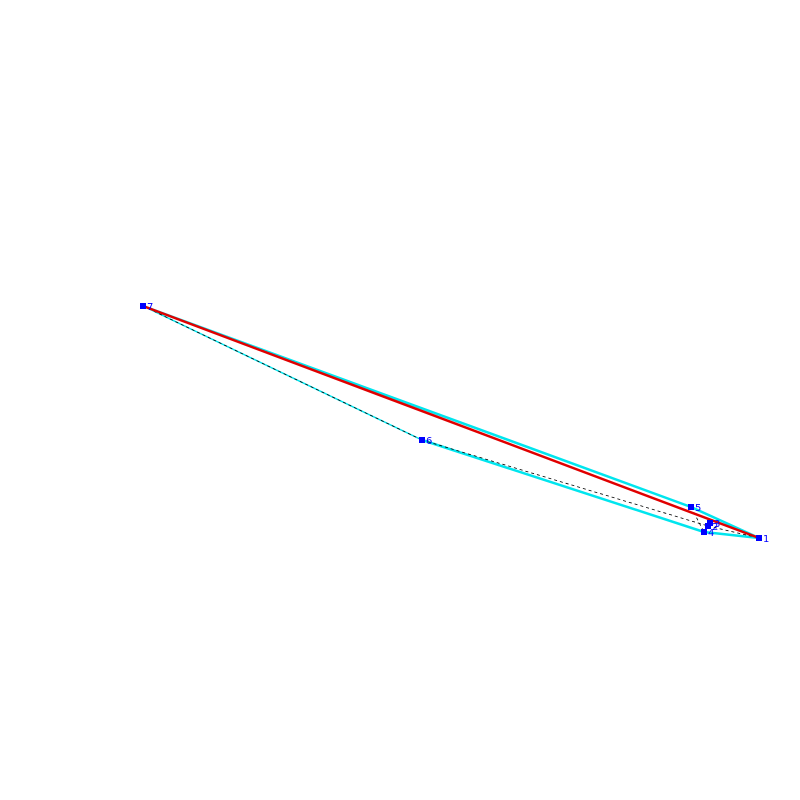 The width and height of the screenshot is (800, 800). What do you see at coordinates (429, 441) in the screenshot?
I see `node-label: 6` at bounding box center [429, 441].